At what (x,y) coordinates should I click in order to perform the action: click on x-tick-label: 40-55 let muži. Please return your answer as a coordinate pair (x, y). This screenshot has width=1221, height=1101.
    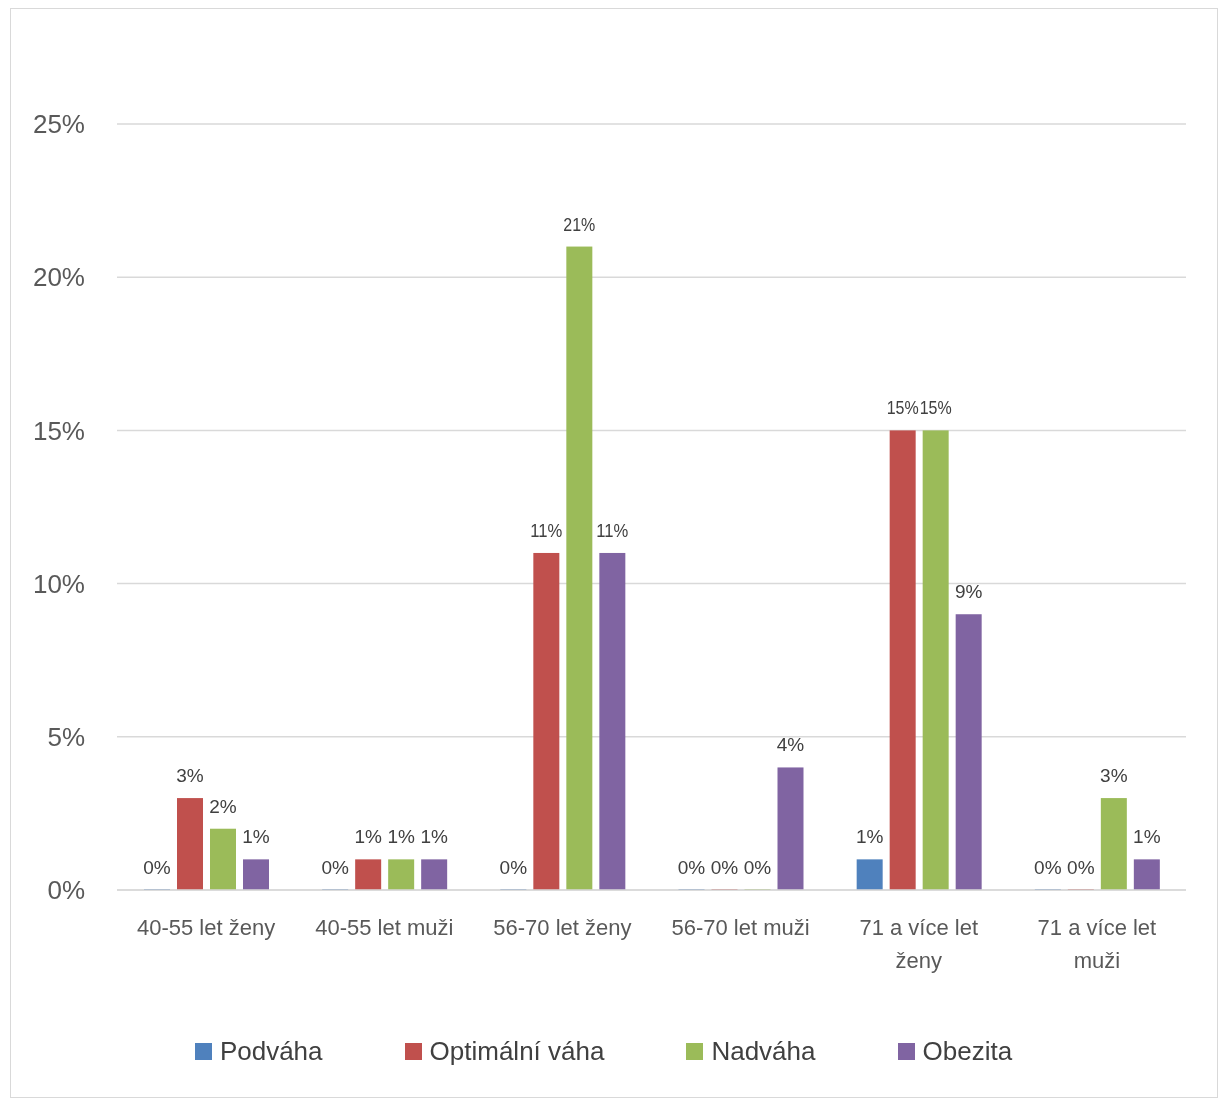
    Looking at the image, I should click on (384, 927).